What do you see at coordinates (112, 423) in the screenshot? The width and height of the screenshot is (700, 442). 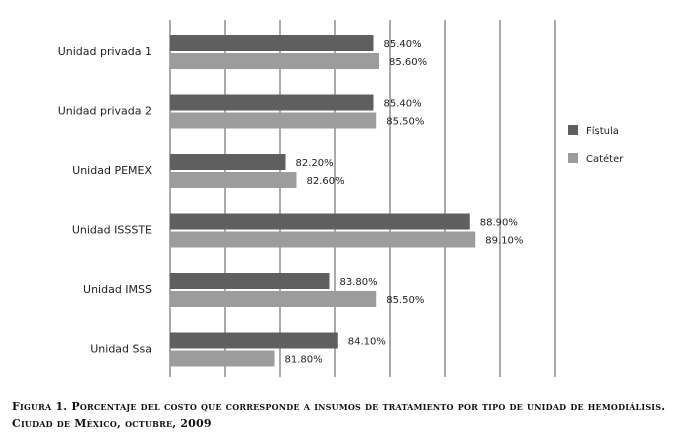 I see `caption-line-2: Ciudad de México, octubre, 2009` at bounding box center [112, 423].